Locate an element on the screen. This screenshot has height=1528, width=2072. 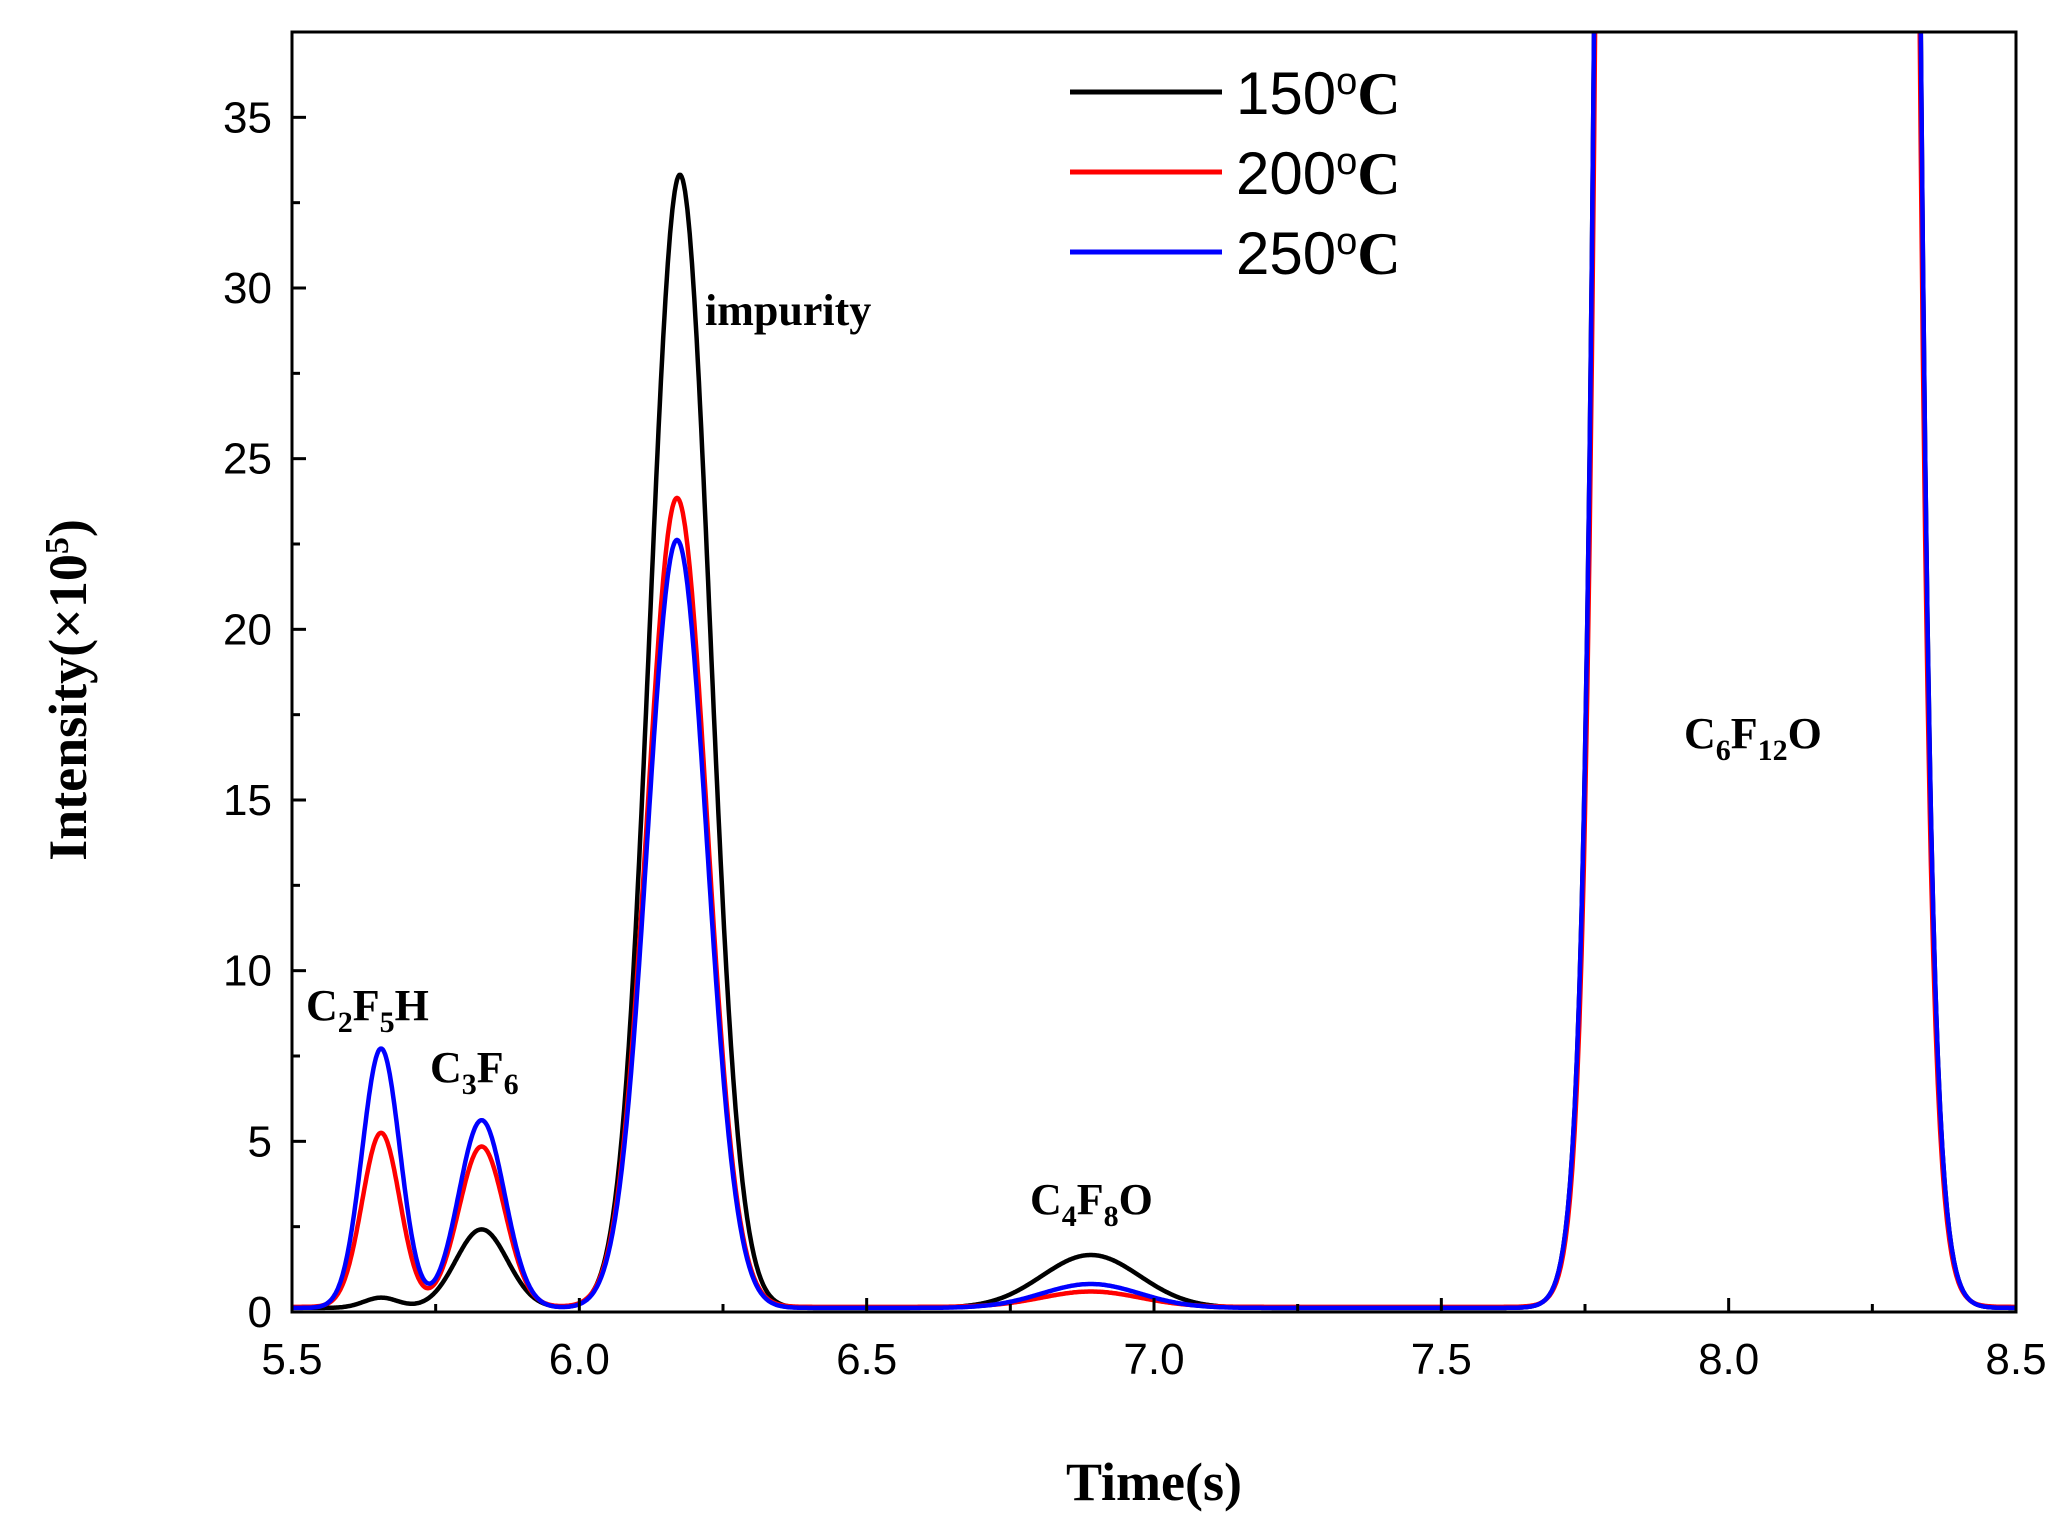
legend: 150oC 200oC 250oC is located at coordinates (1235, 173).